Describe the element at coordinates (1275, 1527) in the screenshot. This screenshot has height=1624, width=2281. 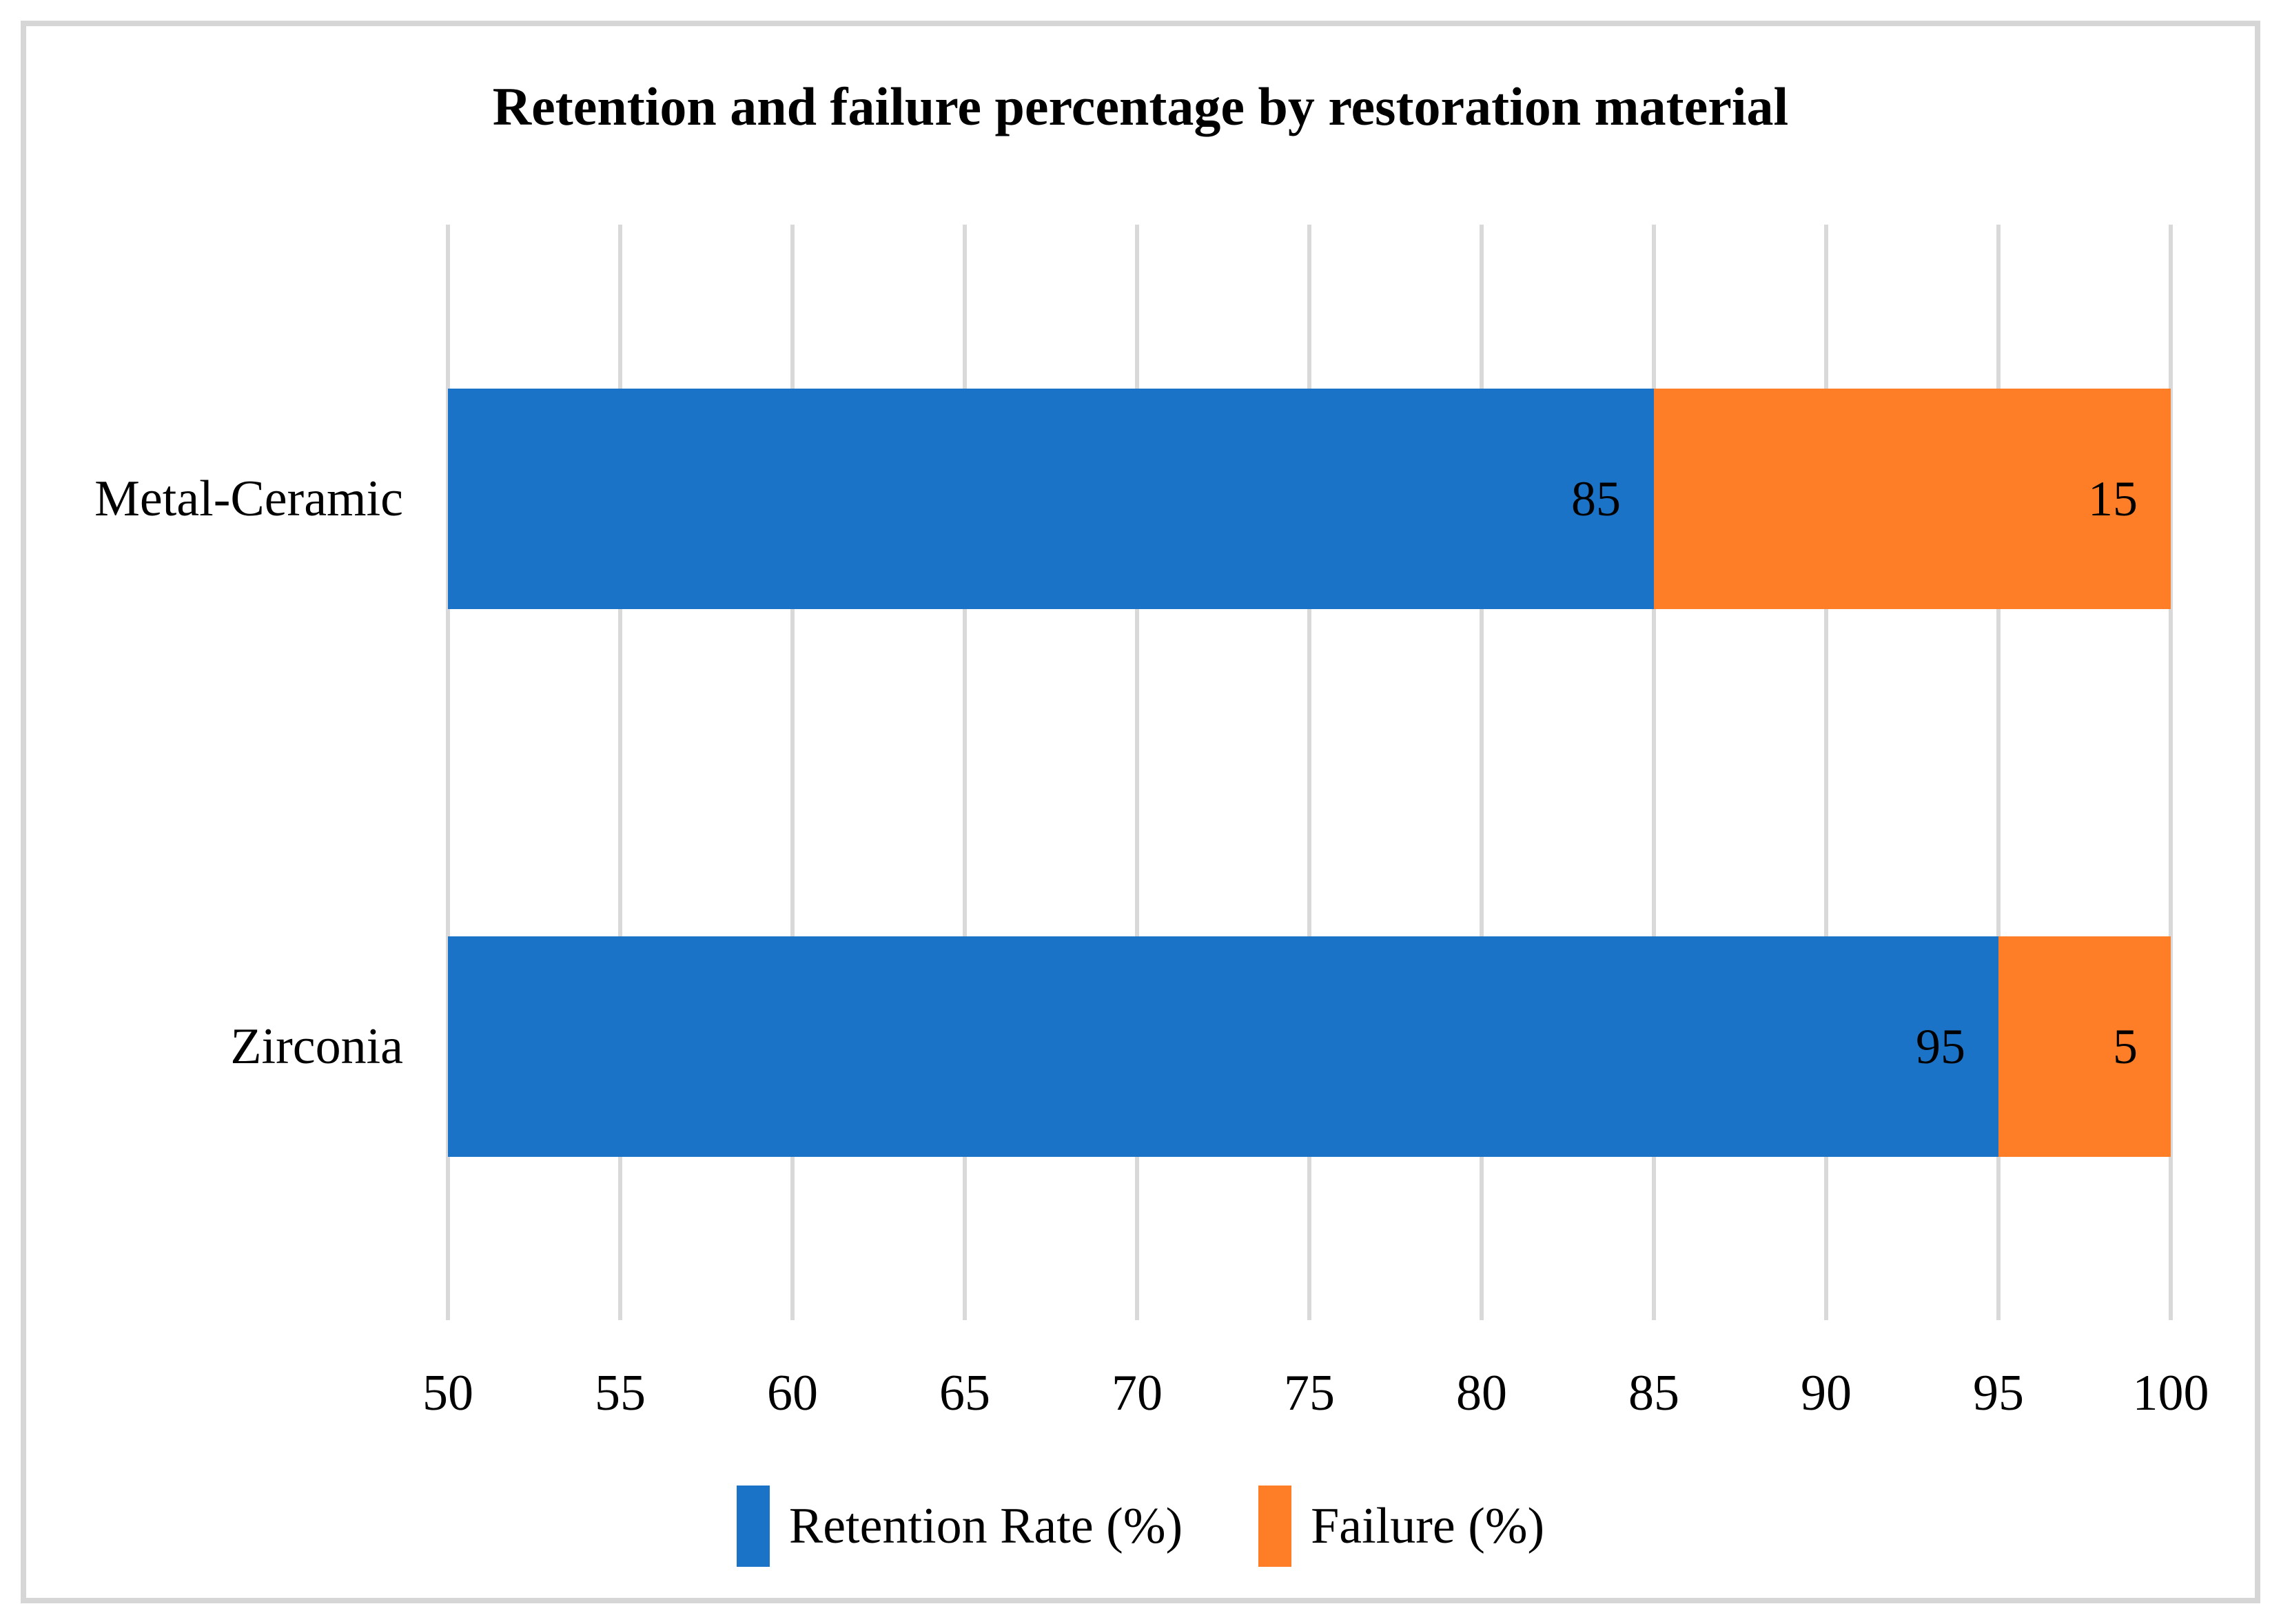
I see `legend-swatch-failure-icon` at that location.